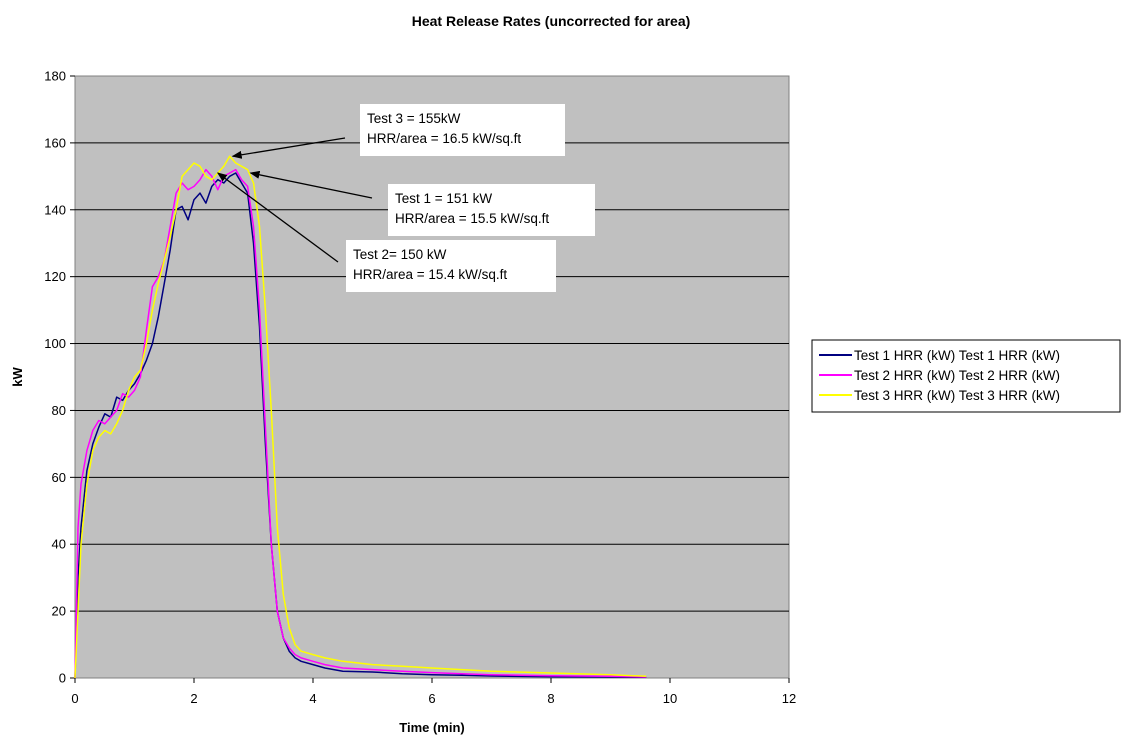  I want to click on legend-label: Test 3 HRR (kW) Test 3 HRR (kW), so click(957, 395).